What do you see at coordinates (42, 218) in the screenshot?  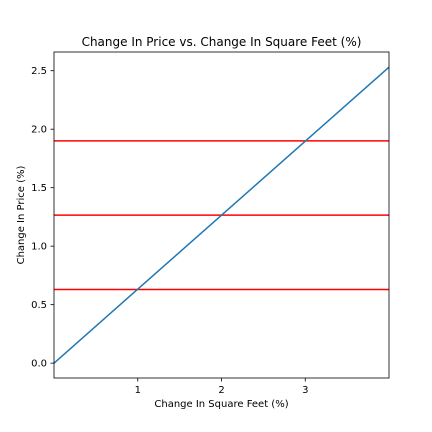 I see `y-axis-ticks: 0.0 0.5 1.0 1.5 2.0 2.5` at bounding box center [42, 218].